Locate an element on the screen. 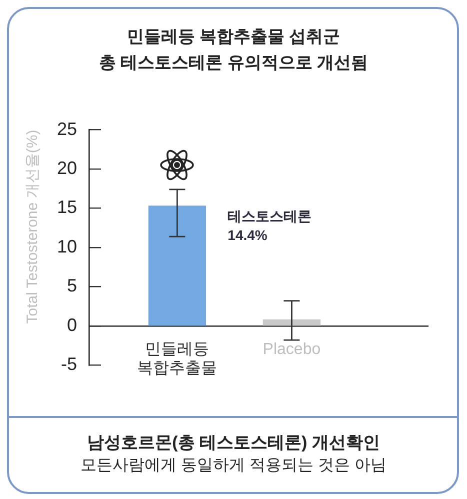 This screenshot has height=499, width=467. text: 모든사람에게 동일하게 적용되는 것은 아님 is located at coordinates (234, 466).